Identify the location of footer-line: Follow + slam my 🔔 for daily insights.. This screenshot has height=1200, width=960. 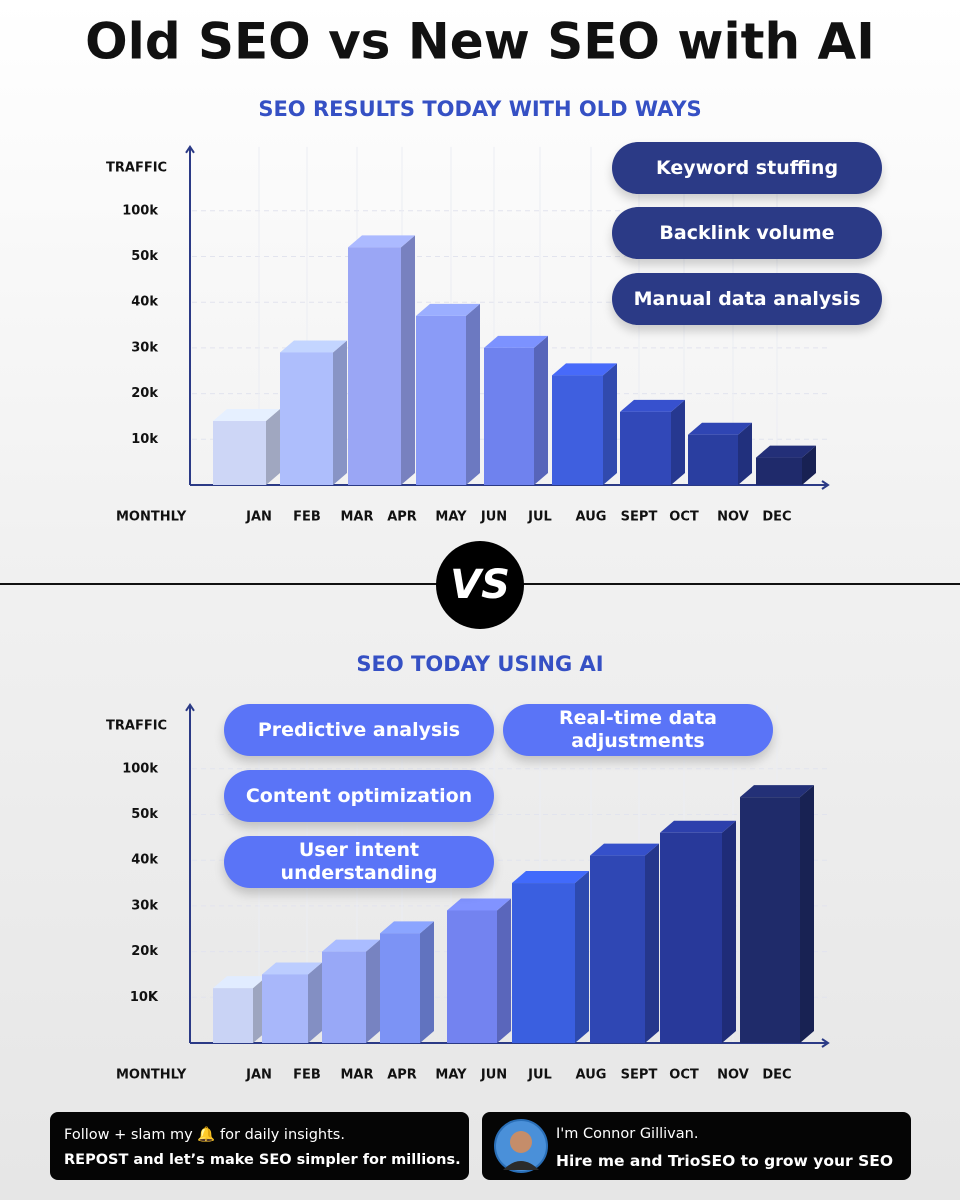
(204, 1135).